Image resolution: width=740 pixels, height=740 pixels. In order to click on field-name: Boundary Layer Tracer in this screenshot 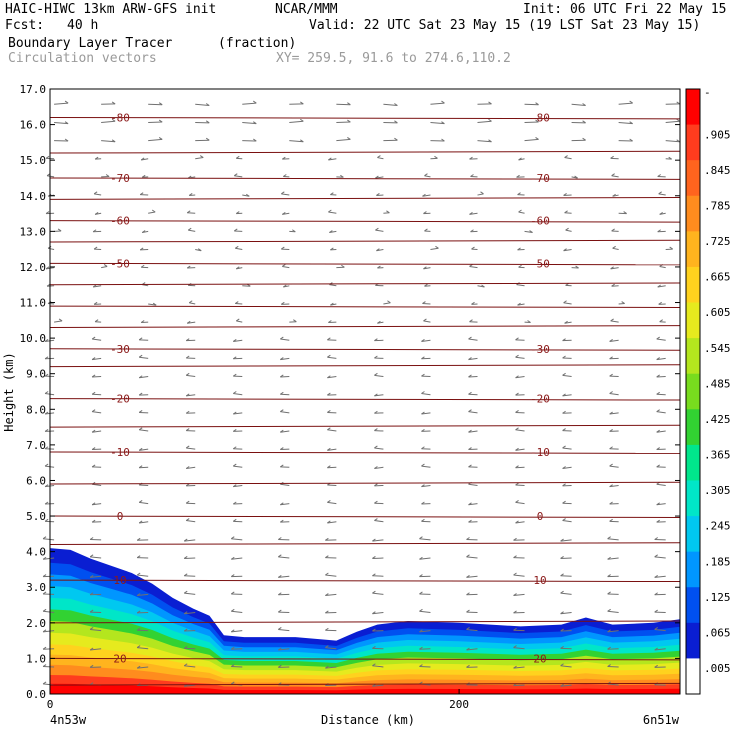, I will do `click(90, 43)`.